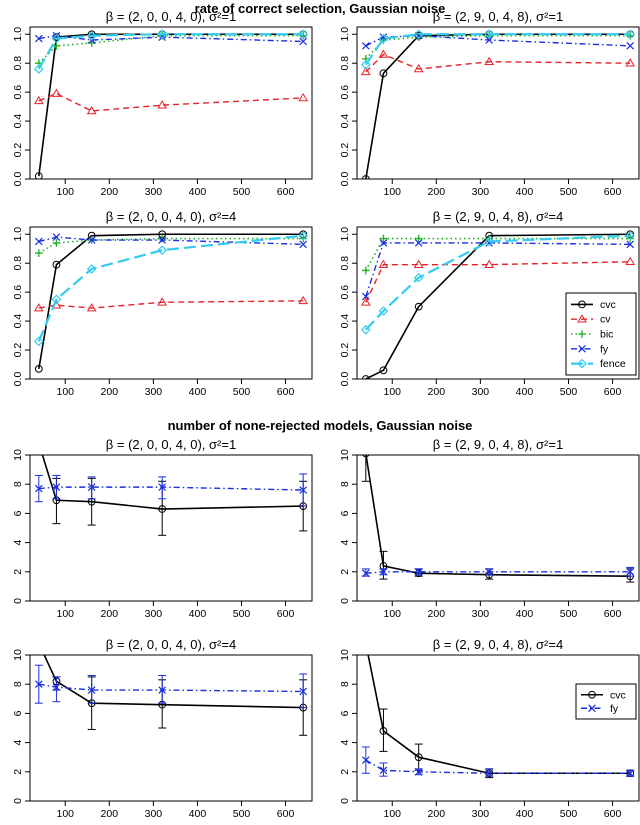 This screenshot has width=640, height=825. Describe the element at coordinates (498, 444) in the screenshot. I see `panel-title: β = (2, 9, 0, 4, 8), σ²=1` at that location.